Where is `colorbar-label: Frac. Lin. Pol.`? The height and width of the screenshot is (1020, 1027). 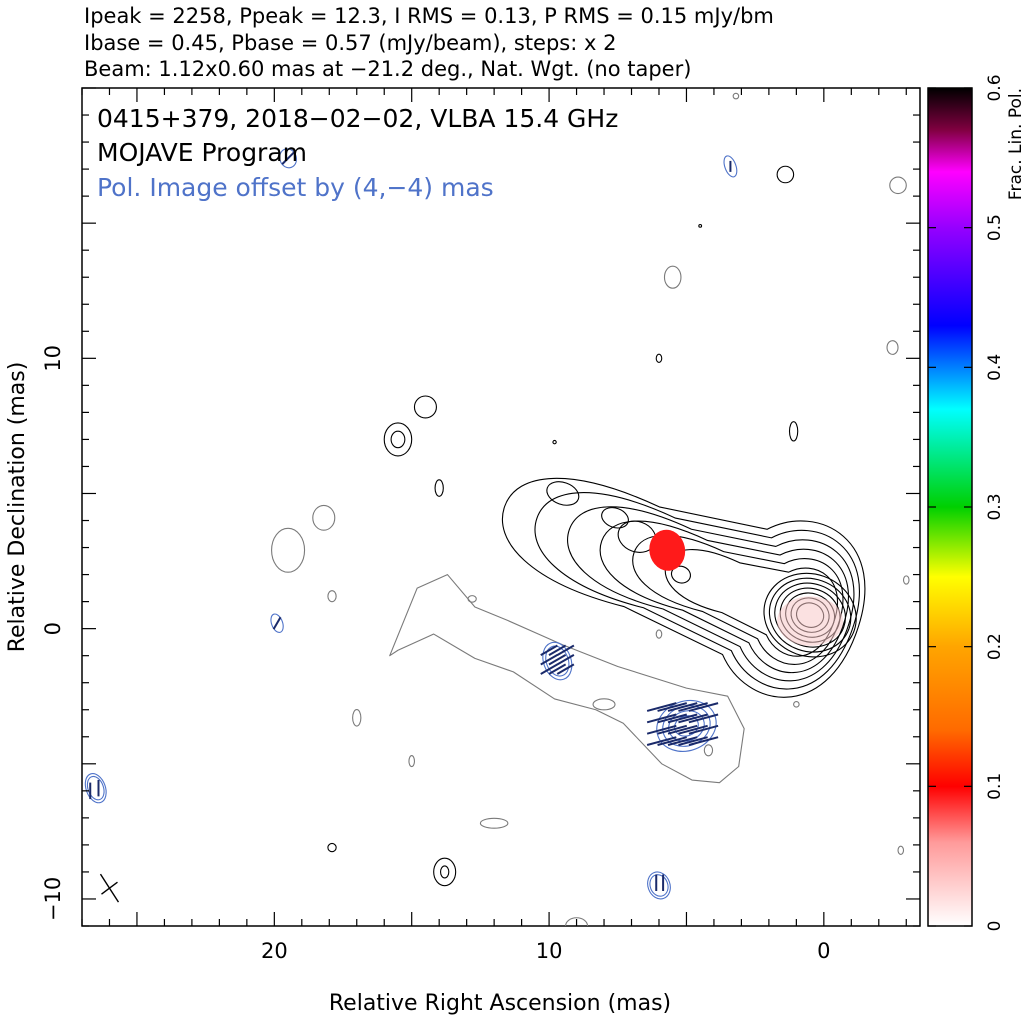 colorbar-label: Frac. Lin. Pol. is located at coordinates (1016, 144).